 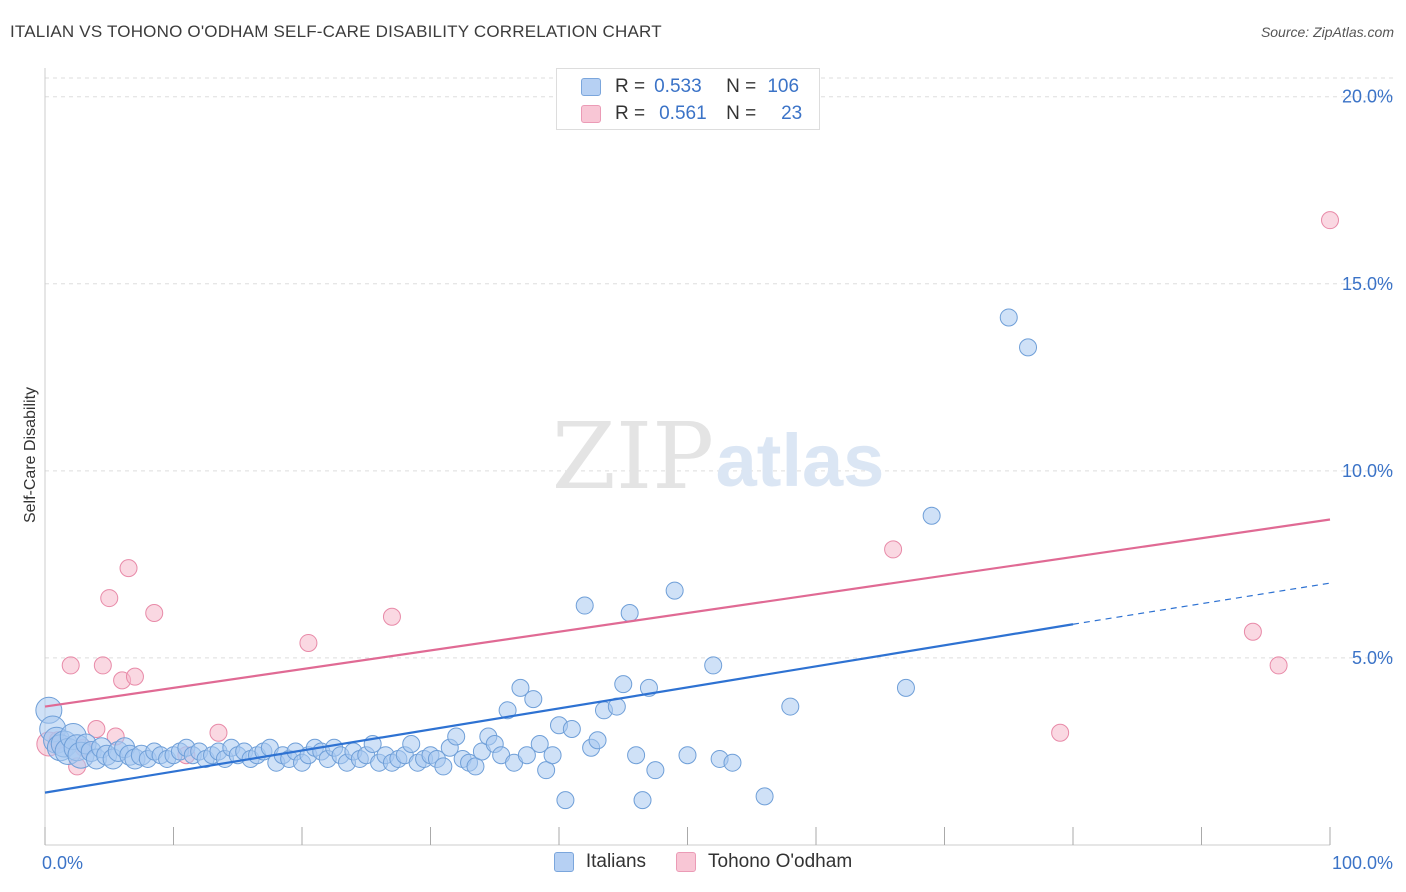 What do you see at coordinates (800, 460) in the screenshot?
I see `watermark-atlas: atlas` at bounding box center [800, 460].